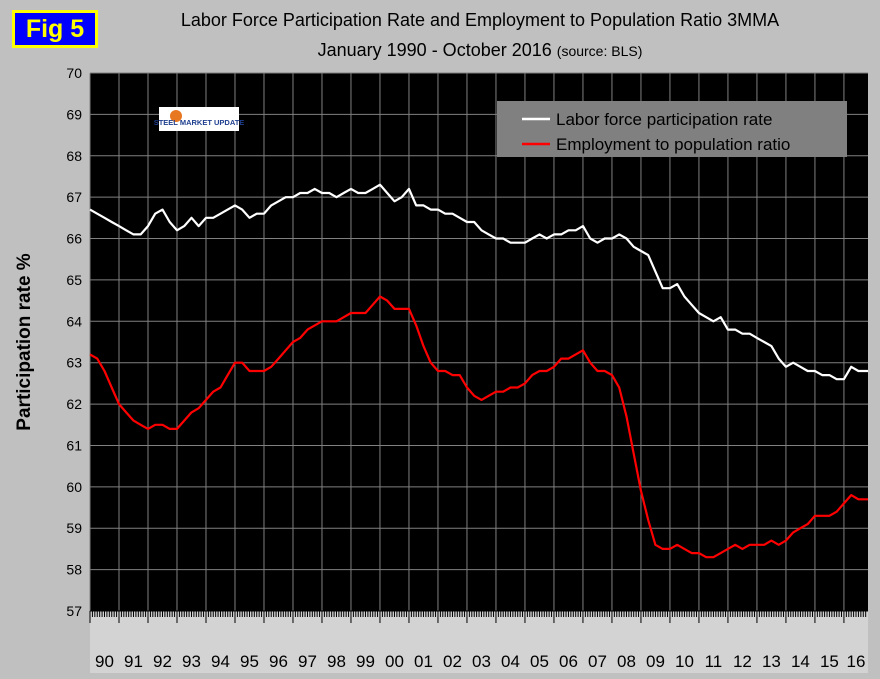  I want to click on x-tick-label: 90, so click(104, 661).